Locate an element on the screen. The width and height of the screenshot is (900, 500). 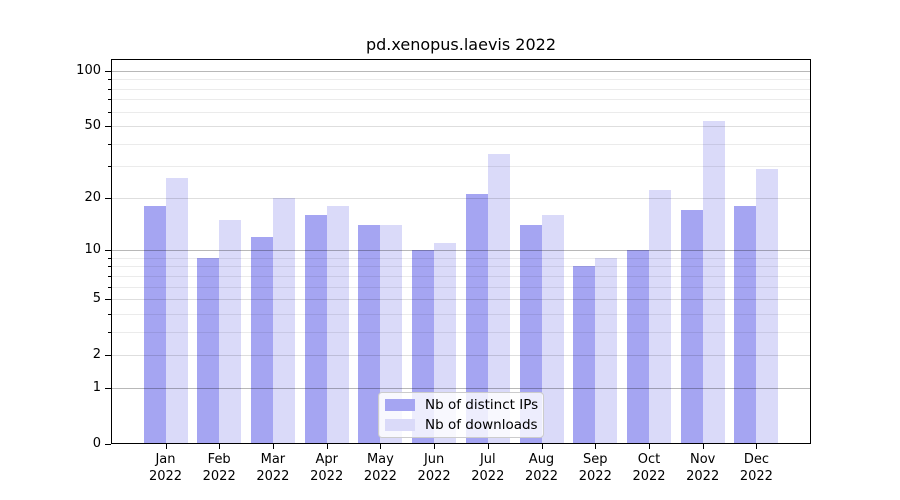
bottom-spine is located at coordinates (461, 443).